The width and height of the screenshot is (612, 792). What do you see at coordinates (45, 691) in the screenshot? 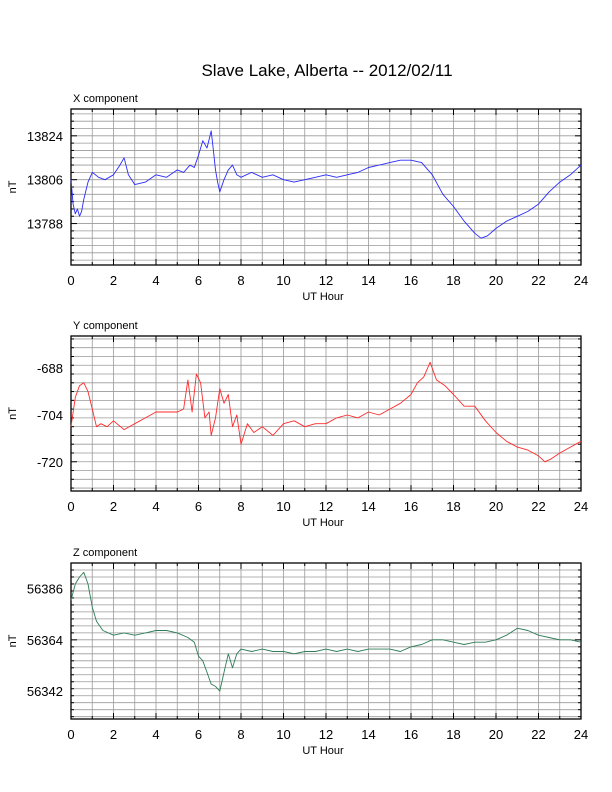
I see `y-tick-label: 56342` at bounding box center [45, 691].